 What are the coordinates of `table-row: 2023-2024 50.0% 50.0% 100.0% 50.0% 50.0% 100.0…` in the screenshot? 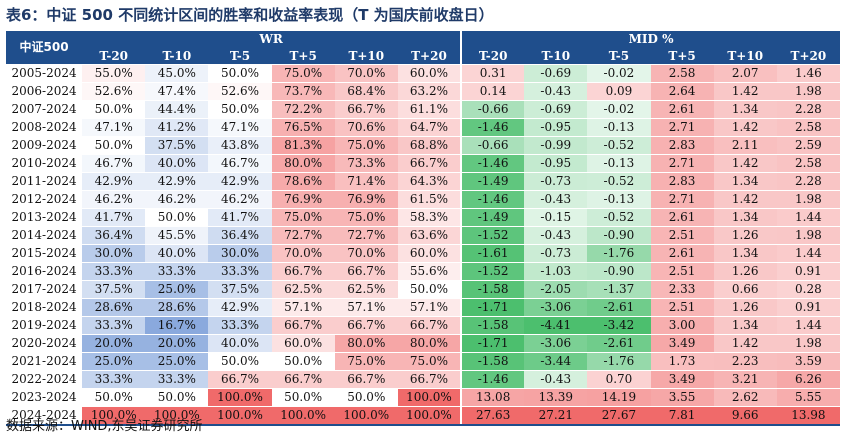 It's located at (423, 397).